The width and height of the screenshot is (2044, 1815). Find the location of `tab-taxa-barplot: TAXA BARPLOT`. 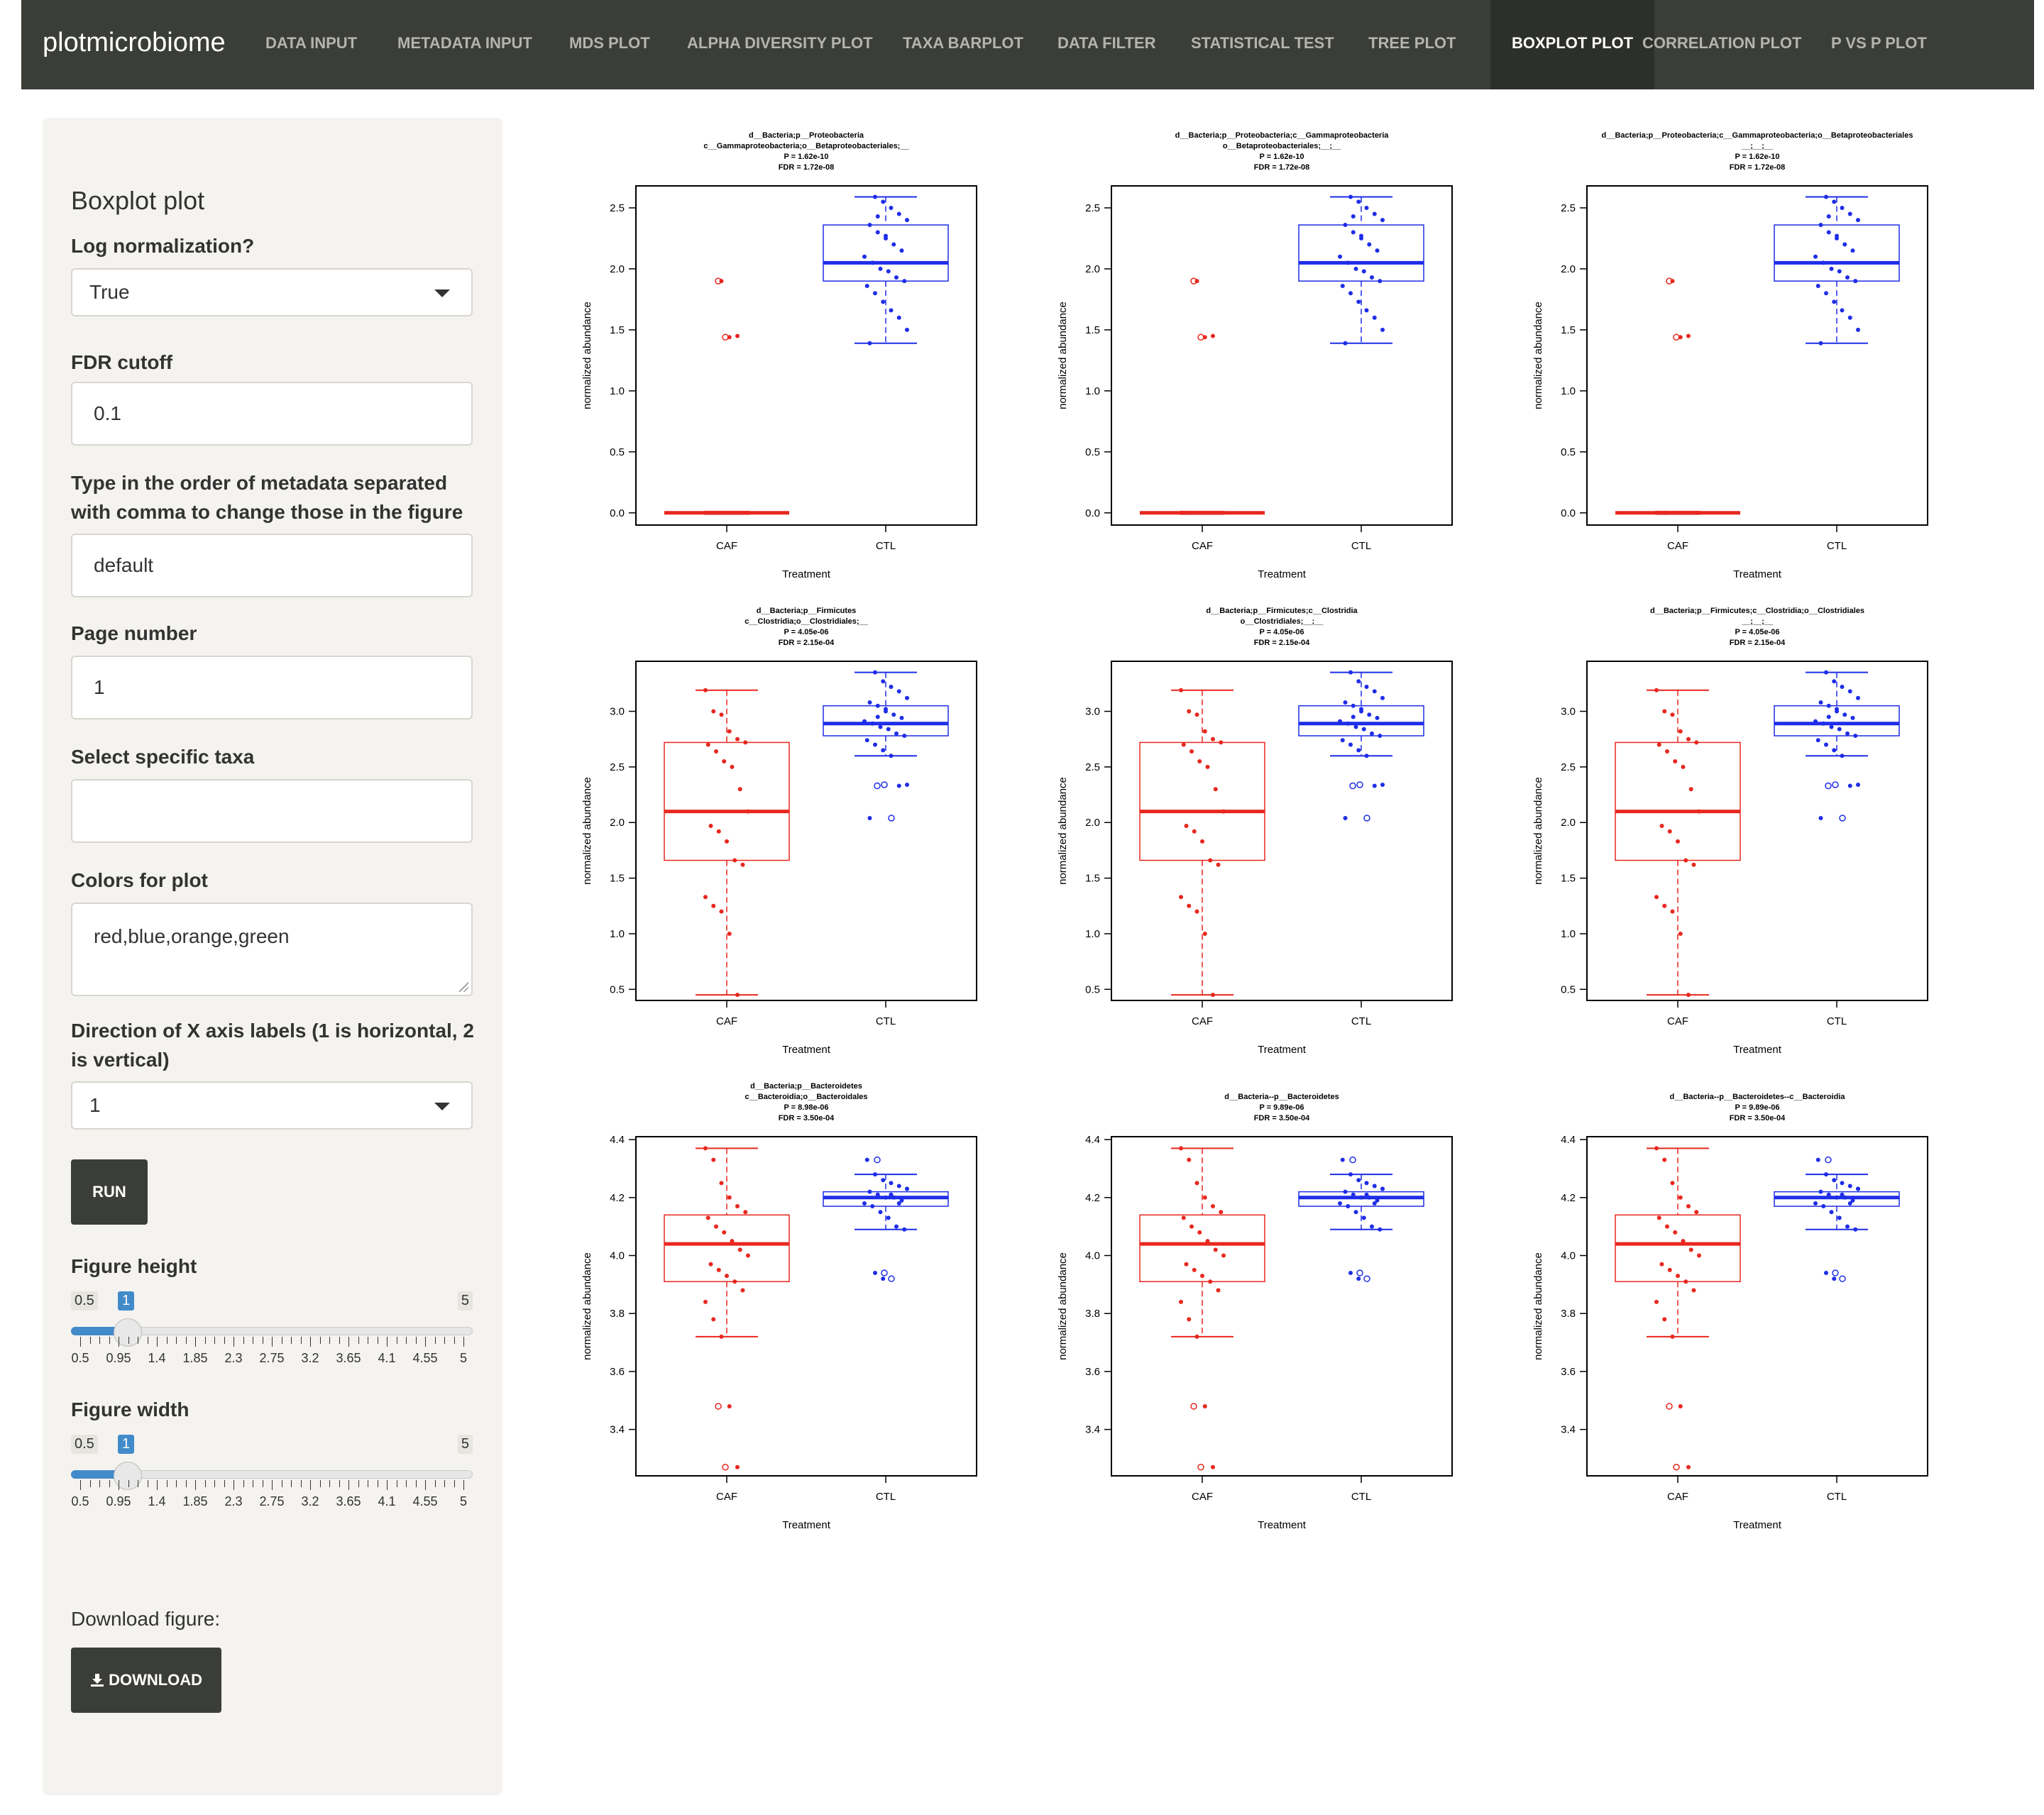

tab-taxa-barplot: TAXA BARPLOT is located at coordinates (963, 43).